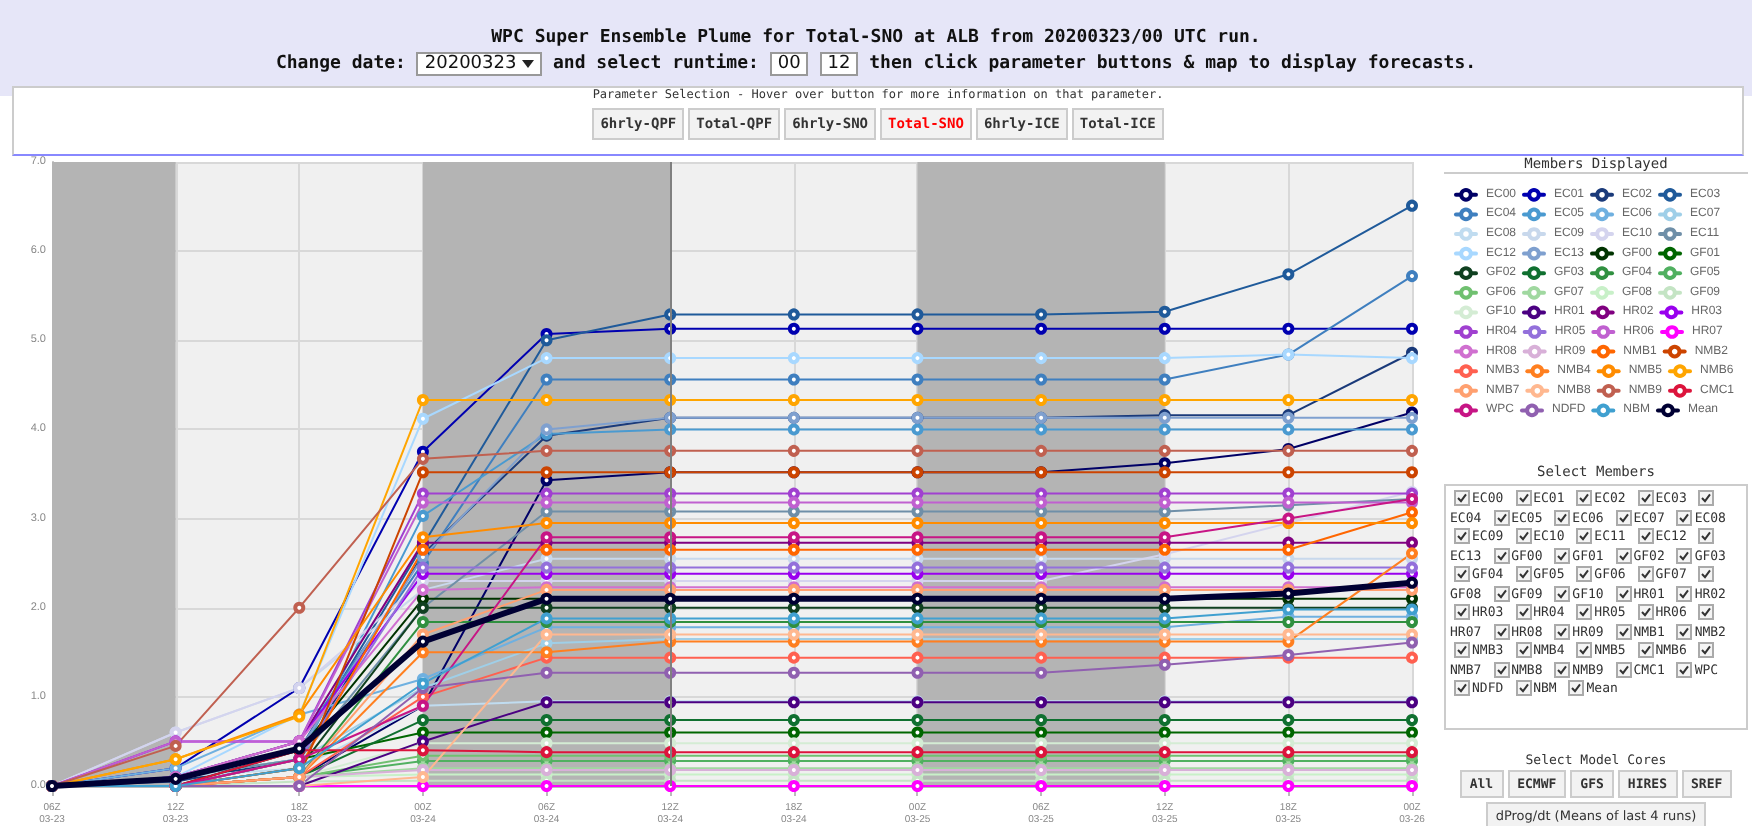  I want to click on text: and select runtime:, so click(655, 64).